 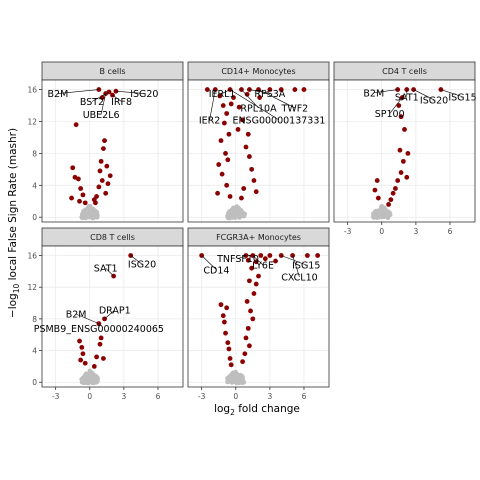 I want to click on gene-label: LY6E, so click(x=263, y=266).